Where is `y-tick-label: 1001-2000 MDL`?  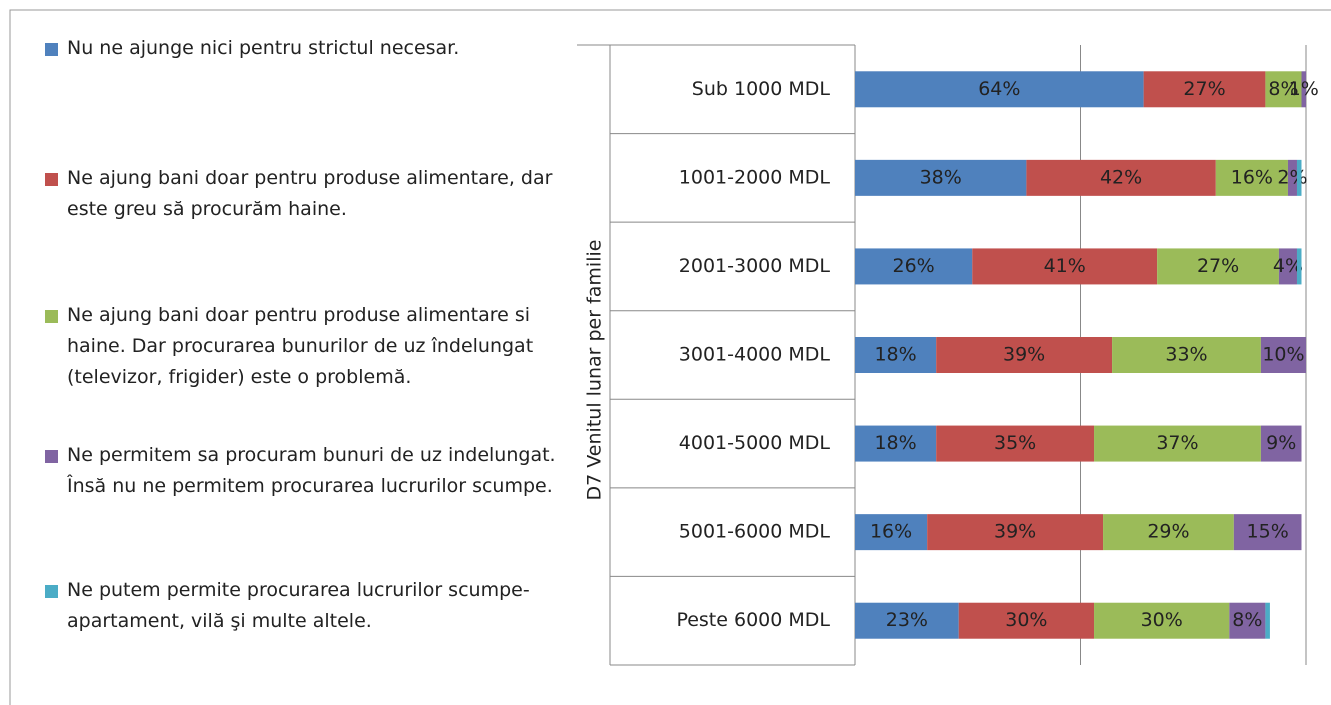 y-tick-label: 1001-2000 MDL is located at coordinates (755, 177).